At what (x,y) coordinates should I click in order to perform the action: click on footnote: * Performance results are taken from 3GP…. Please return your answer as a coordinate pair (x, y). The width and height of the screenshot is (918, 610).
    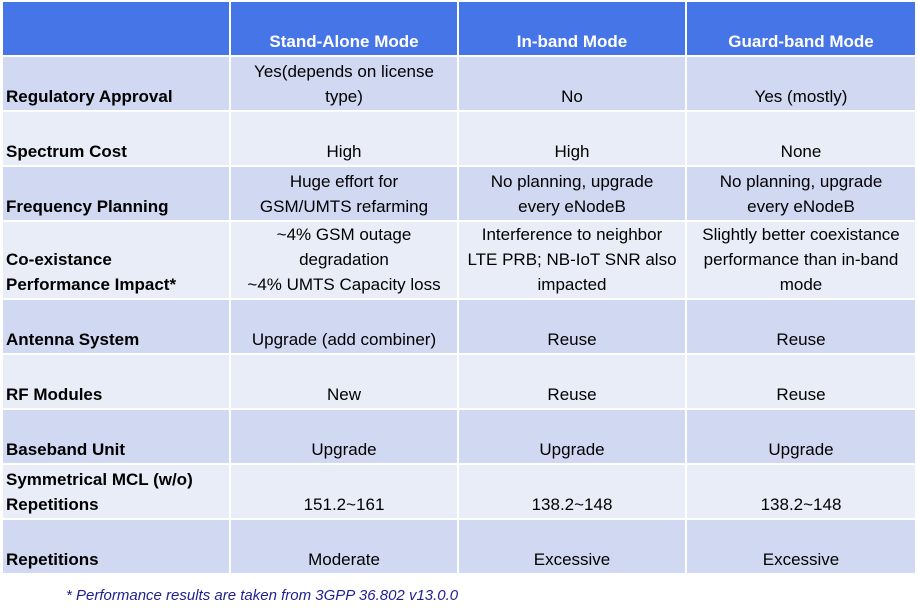
    Looking at the image, I should click on (262, 595).